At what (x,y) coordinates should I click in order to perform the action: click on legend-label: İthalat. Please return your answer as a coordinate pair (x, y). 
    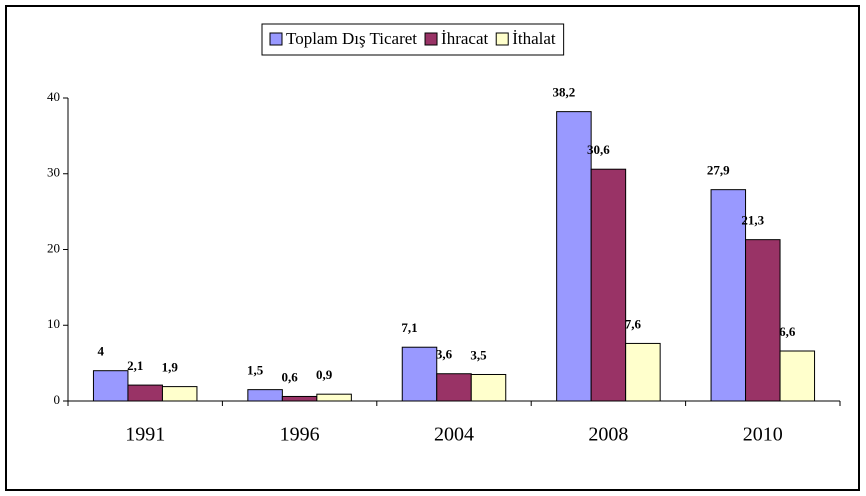
    Looking at the image, I should click on (534, 38).